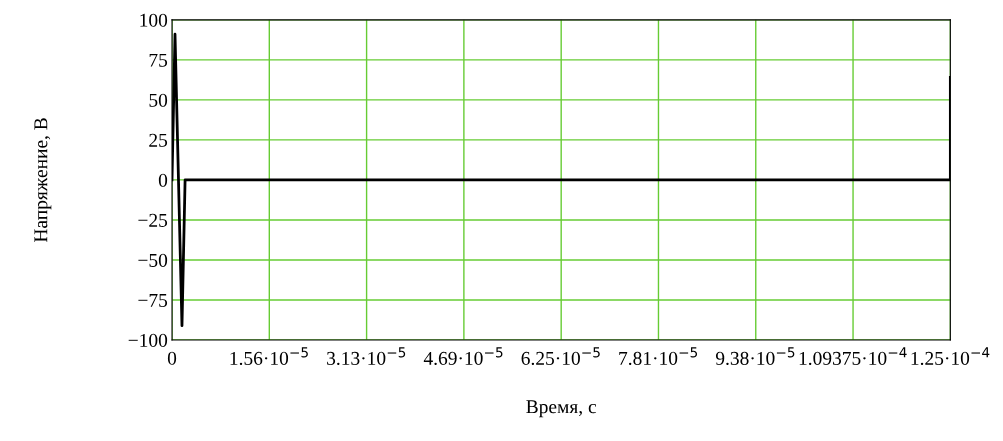 This screenshot has height=441, width=1003. Describe the element at coordinates (172, 358) in the screenshot. I see `x-tick-label: 0` at that location.